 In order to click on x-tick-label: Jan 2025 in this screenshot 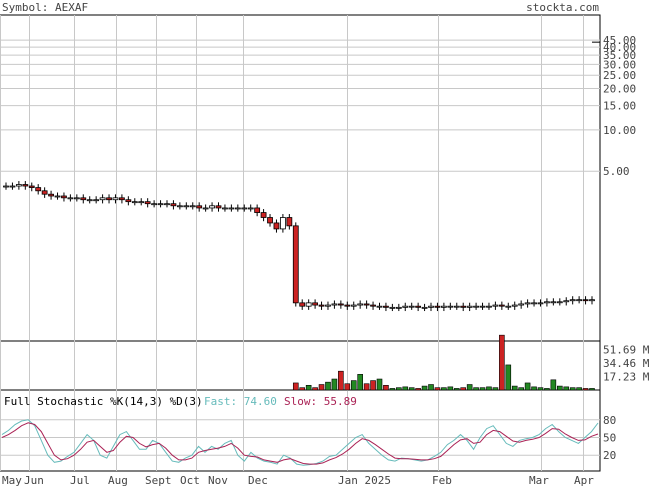, I will do `click(364, 480)`.